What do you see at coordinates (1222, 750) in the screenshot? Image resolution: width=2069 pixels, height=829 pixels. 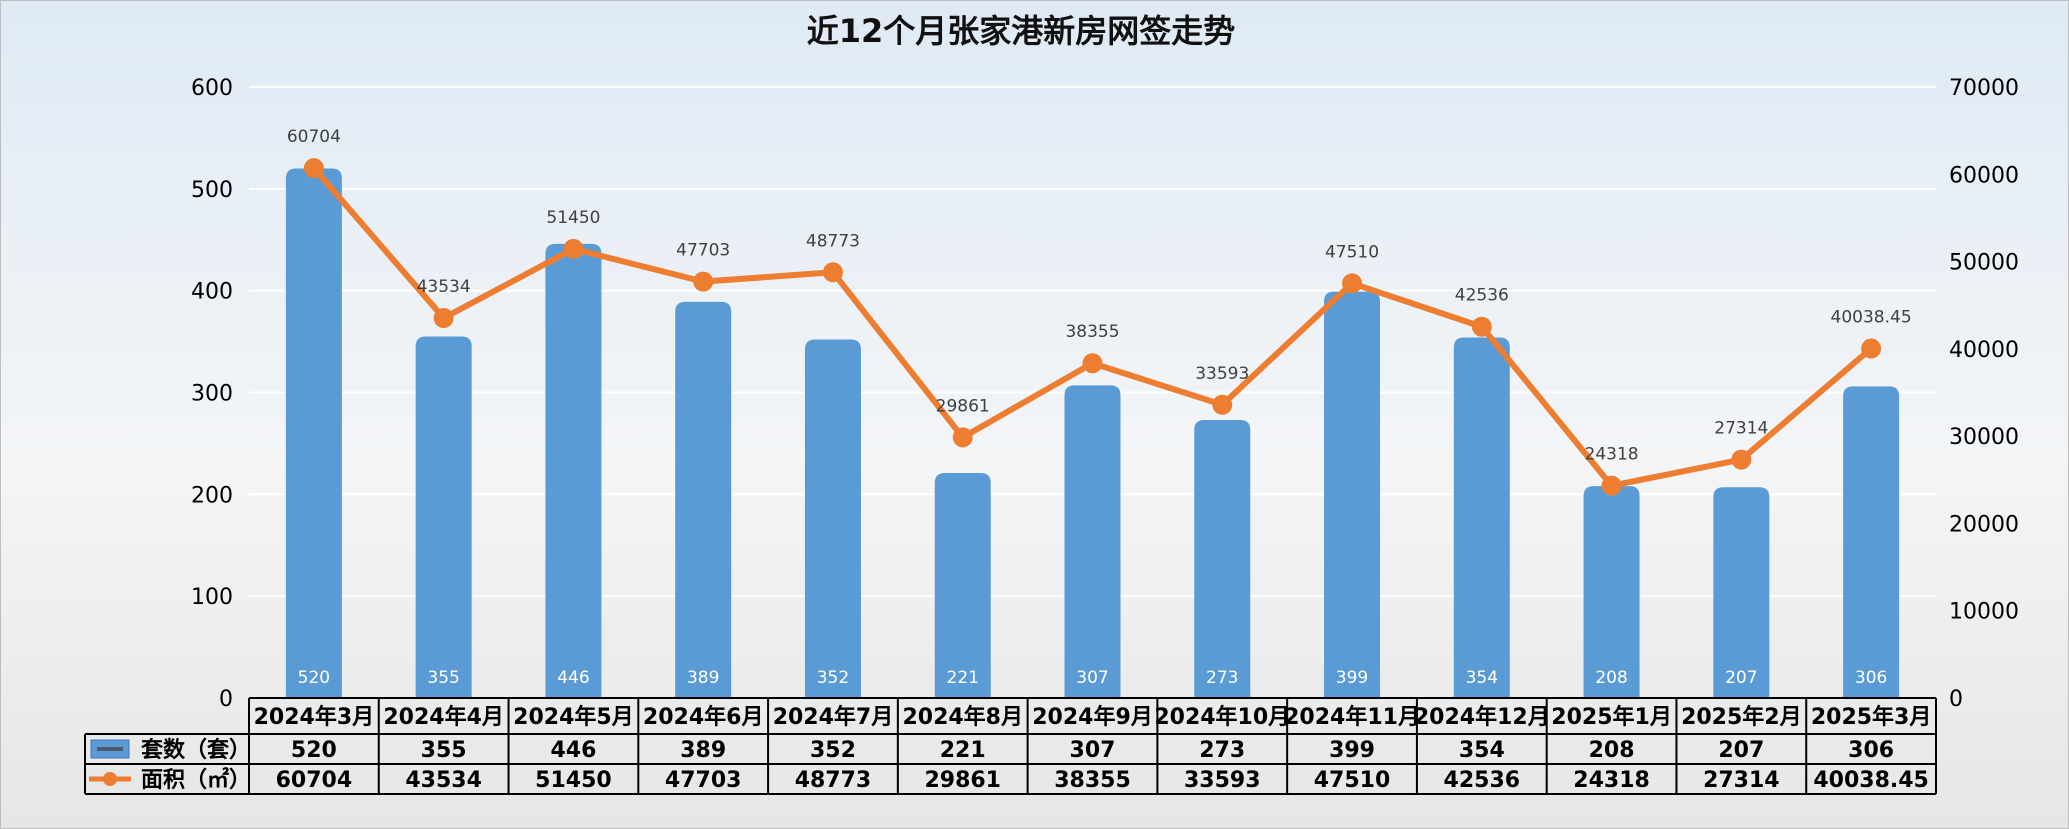 I see `table-cell-count: 273` at bounding box center [1222, 750].